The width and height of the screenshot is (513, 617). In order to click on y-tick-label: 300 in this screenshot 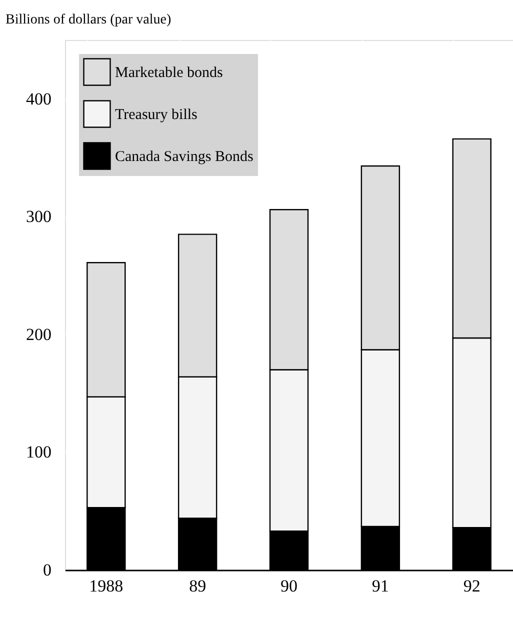, I will do `click(39, 216)`.